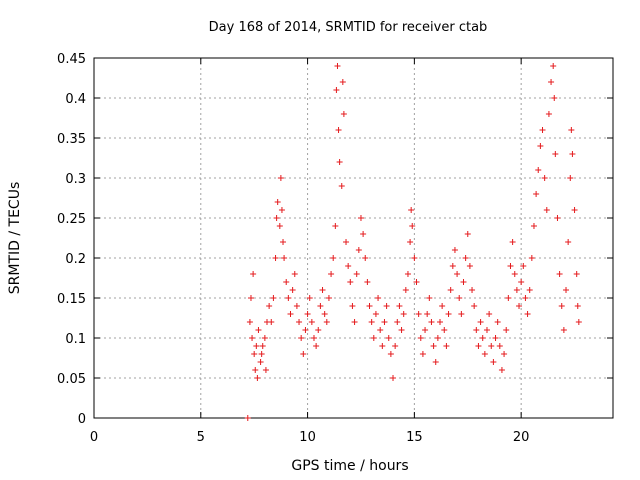 This screenshot has width=640, height=480. Describe the element at coordinates (94, 437) in the screenshot. I see `x-tick-label: 0` at that location.